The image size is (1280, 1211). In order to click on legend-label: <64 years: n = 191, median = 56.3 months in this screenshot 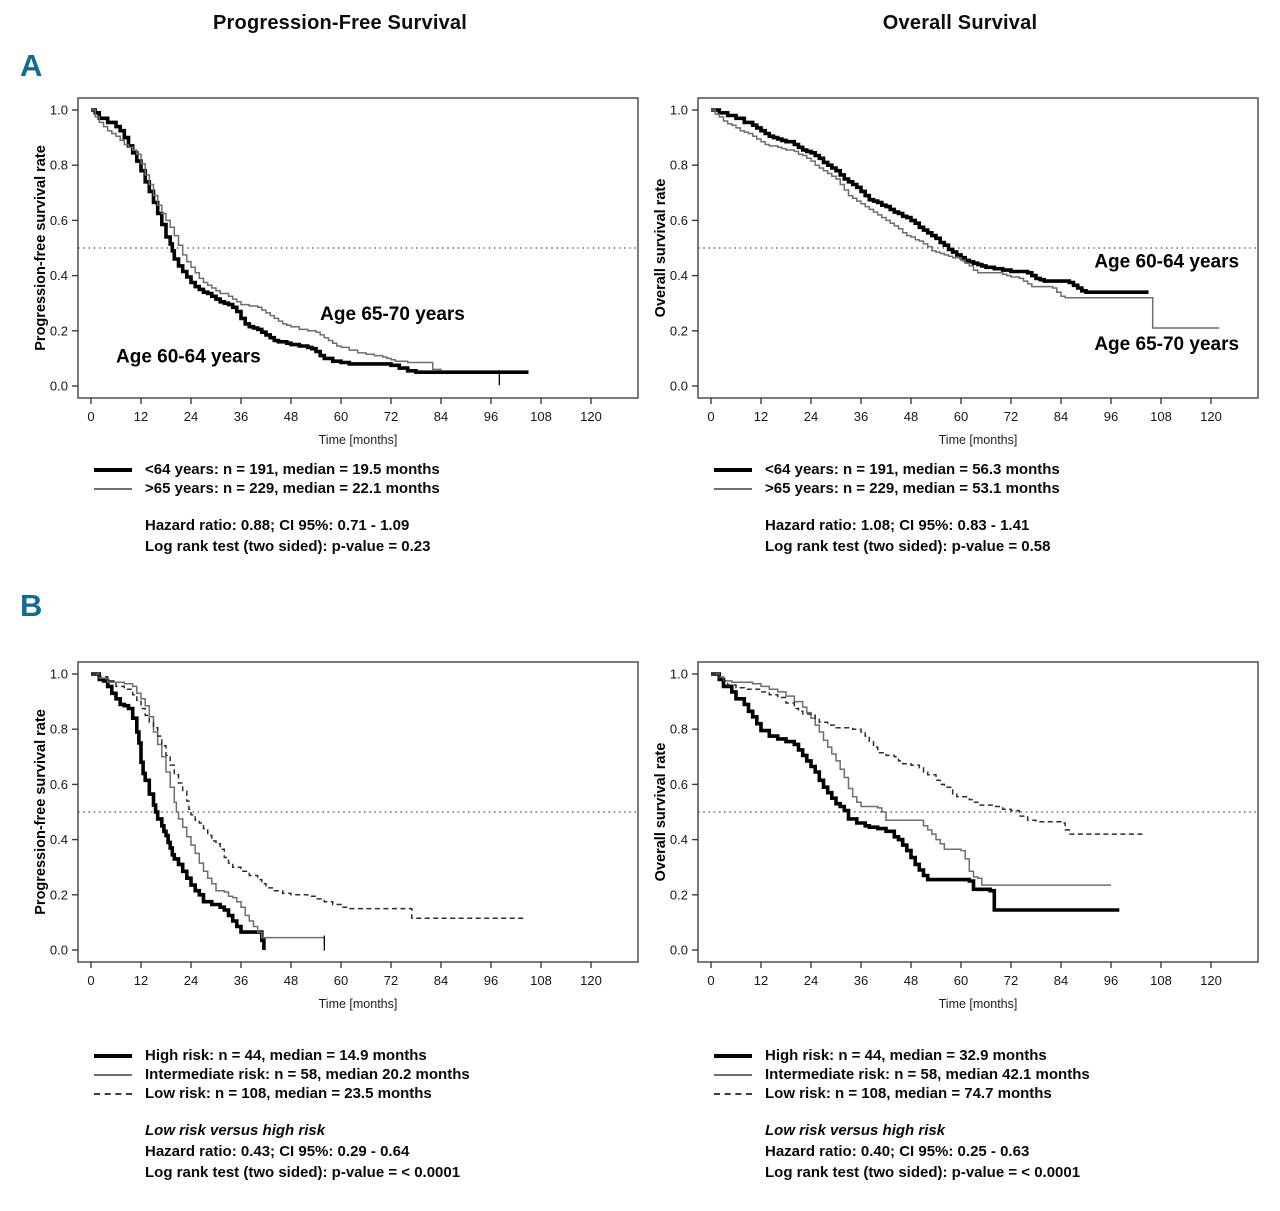, I will do `click(912, 469)`.